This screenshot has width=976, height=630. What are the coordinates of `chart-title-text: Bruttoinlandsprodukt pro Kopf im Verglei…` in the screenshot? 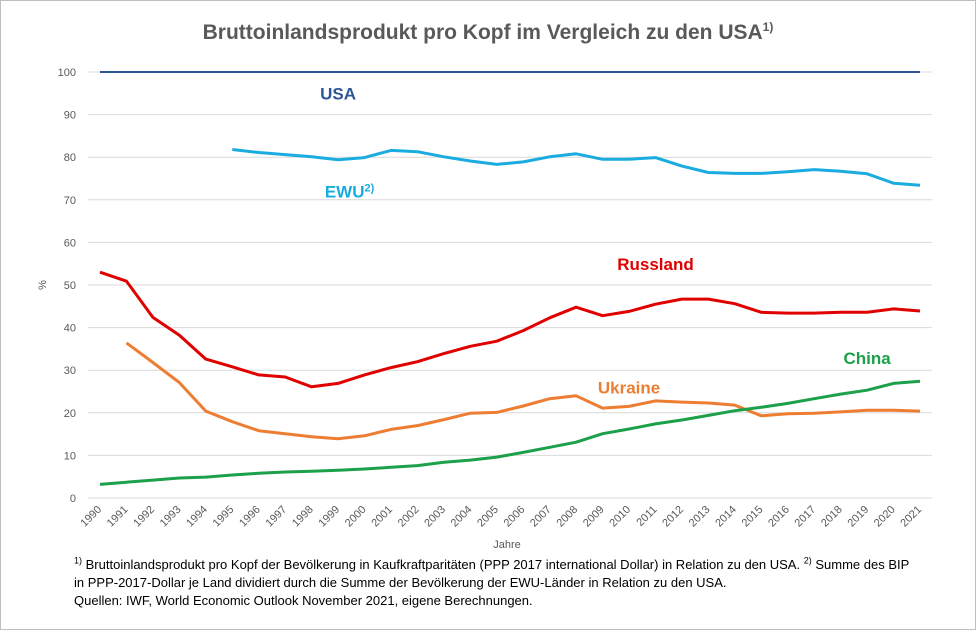 It's located at (482, 32).